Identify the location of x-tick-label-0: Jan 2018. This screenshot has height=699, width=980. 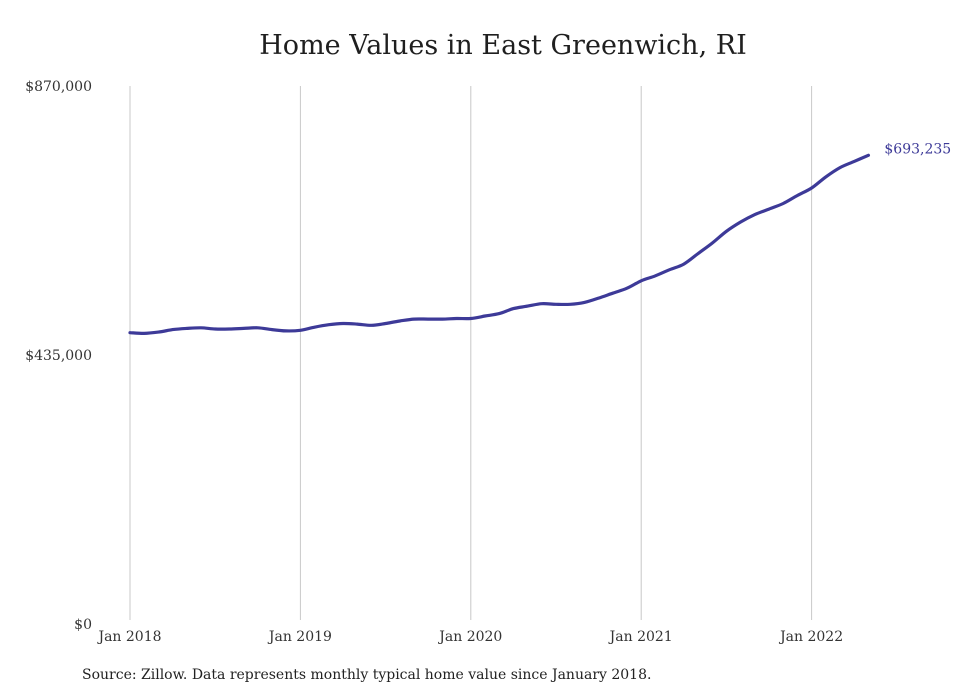
(128, 637).